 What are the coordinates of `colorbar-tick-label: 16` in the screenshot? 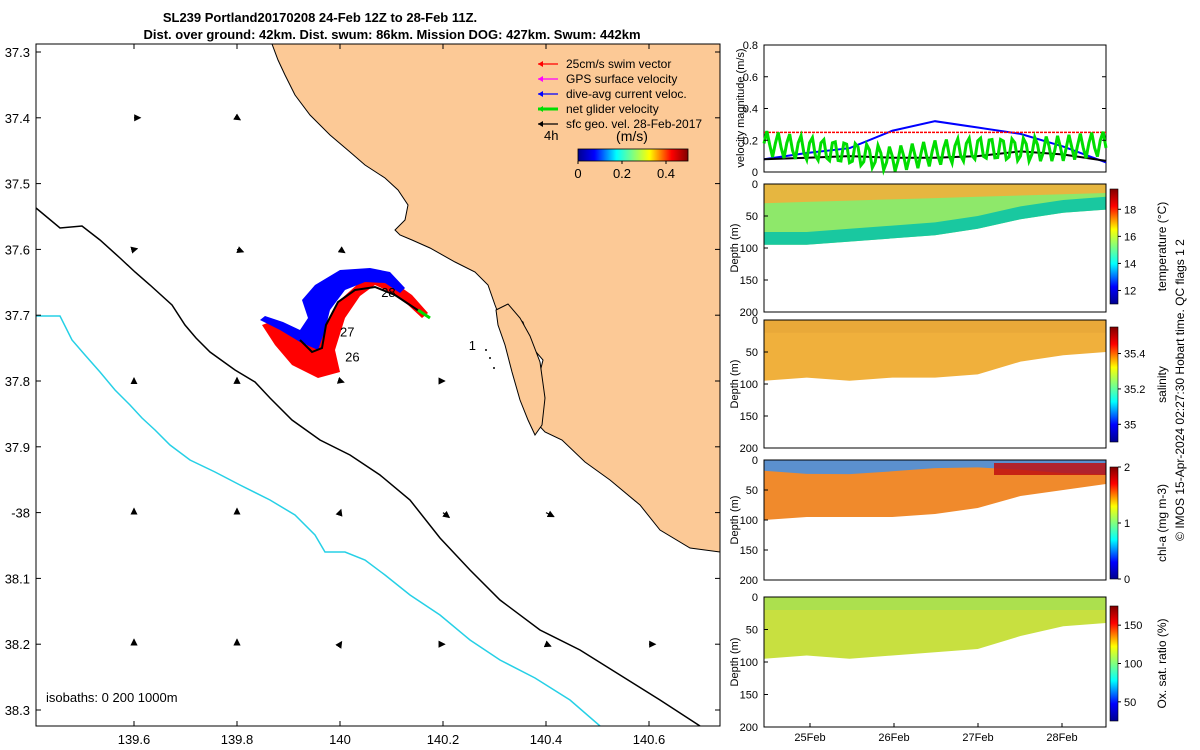 It's located at (1130, 237).